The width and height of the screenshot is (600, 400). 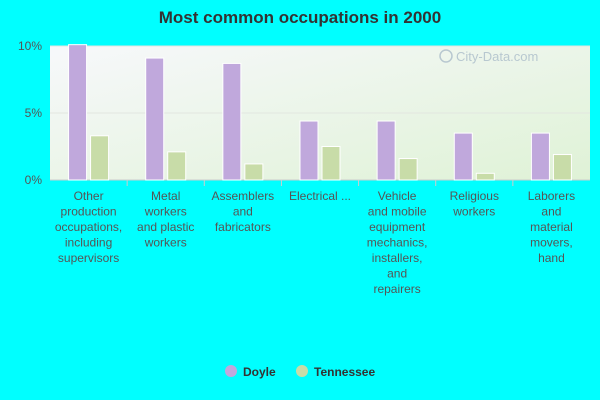 What do you see at coordinates (397, 196) in the screenshot?
I see `x-category-label-line: Vehicle` at bounding box center [397, 196].